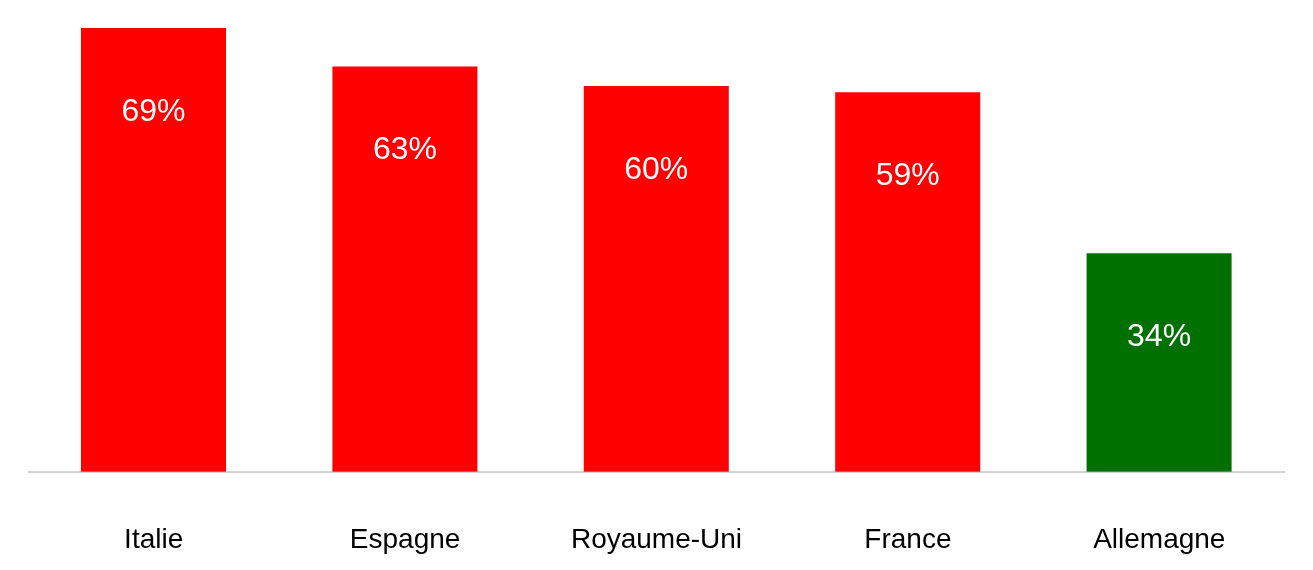 The height and width of the screenshot is (570, 1313). What do you see at coordinates (907, 174) in the screenshot?
I see `data-label: 59%` at bounding box center [907, 174].